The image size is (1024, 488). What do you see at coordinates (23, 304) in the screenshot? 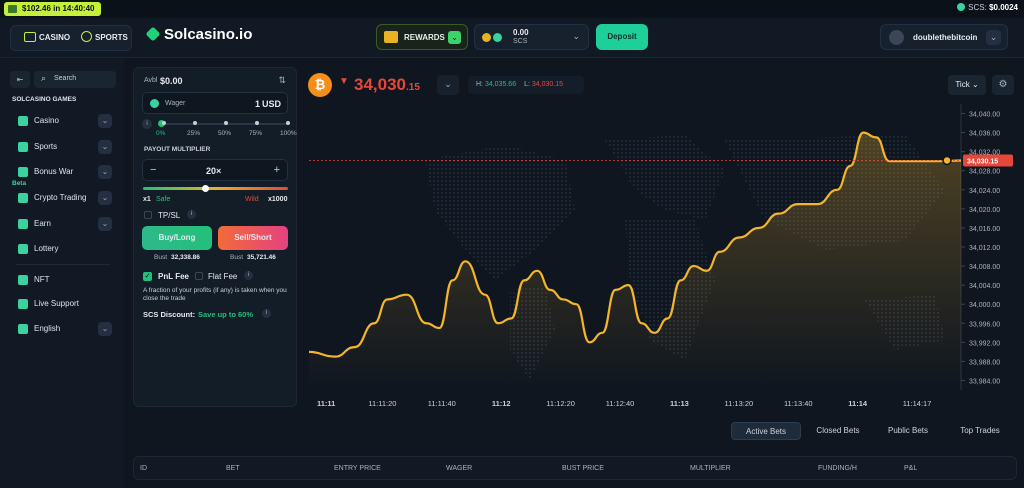
I see `support-icon` at bounding box center [23, 304].